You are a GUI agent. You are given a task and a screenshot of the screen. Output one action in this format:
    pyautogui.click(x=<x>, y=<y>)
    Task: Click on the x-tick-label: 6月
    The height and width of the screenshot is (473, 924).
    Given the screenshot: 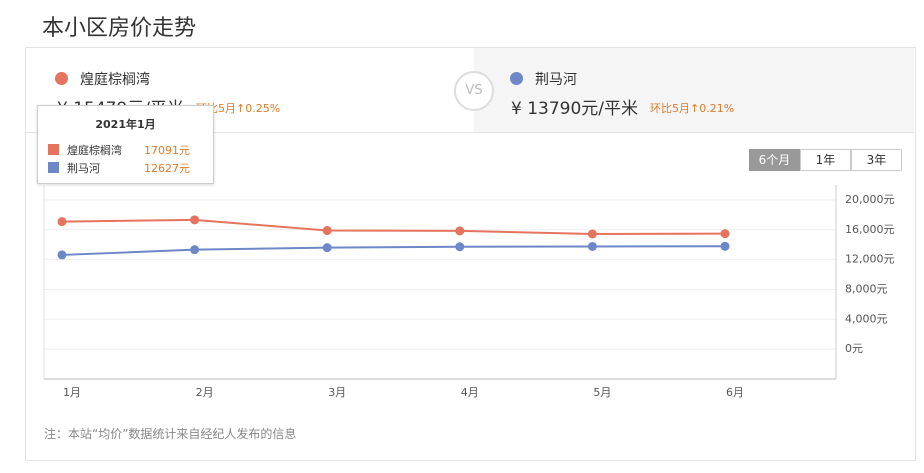 What is the action you would take?
    pyautogui.click(x=735, y=392)
    